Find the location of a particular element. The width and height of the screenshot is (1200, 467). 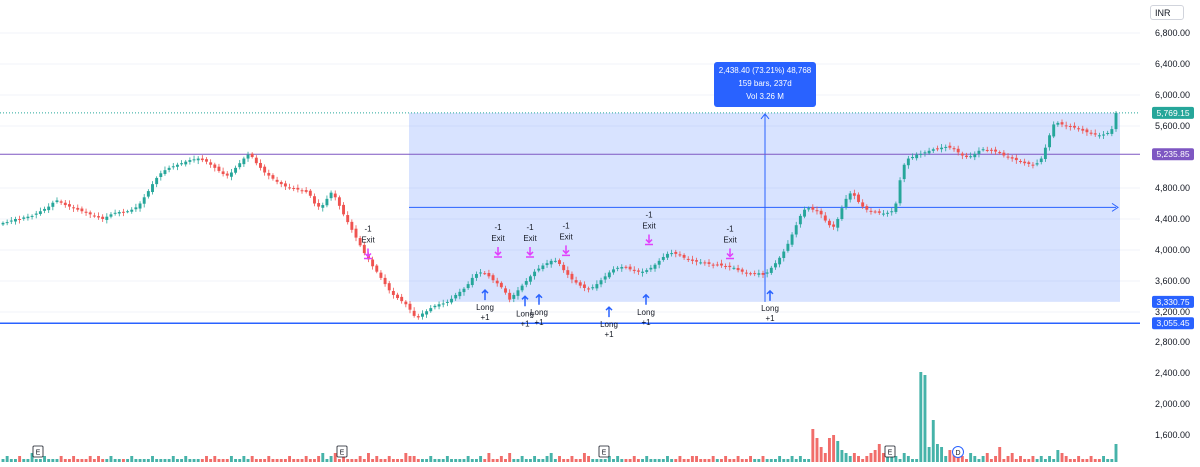

volume-axis-tick: 1,600.00 is located at coordinates (1172, 435).